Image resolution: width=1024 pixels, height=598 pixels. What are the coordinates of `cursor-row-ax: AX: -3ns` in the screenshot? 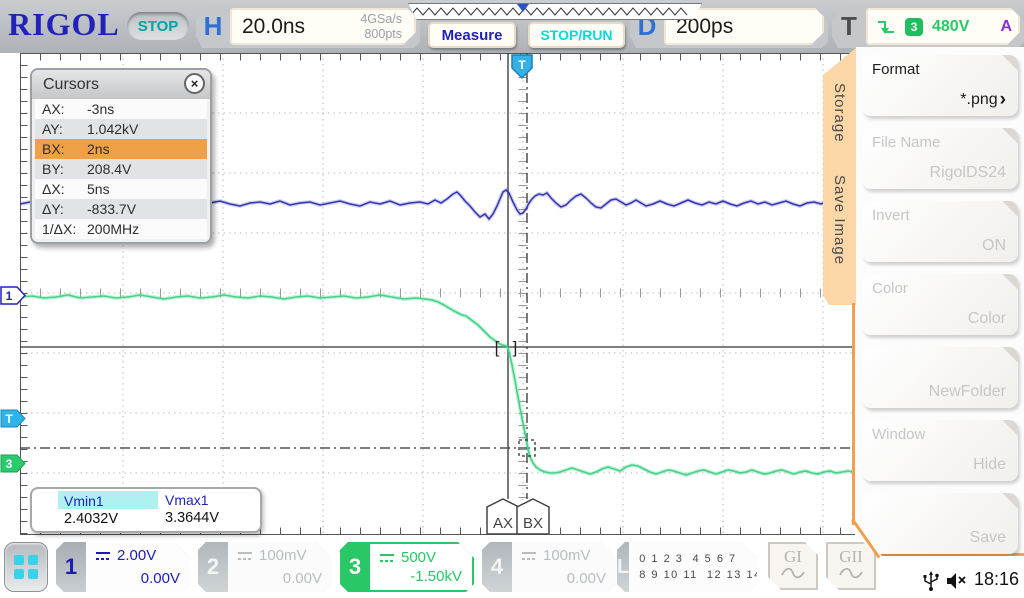 It's located at (121, 109).